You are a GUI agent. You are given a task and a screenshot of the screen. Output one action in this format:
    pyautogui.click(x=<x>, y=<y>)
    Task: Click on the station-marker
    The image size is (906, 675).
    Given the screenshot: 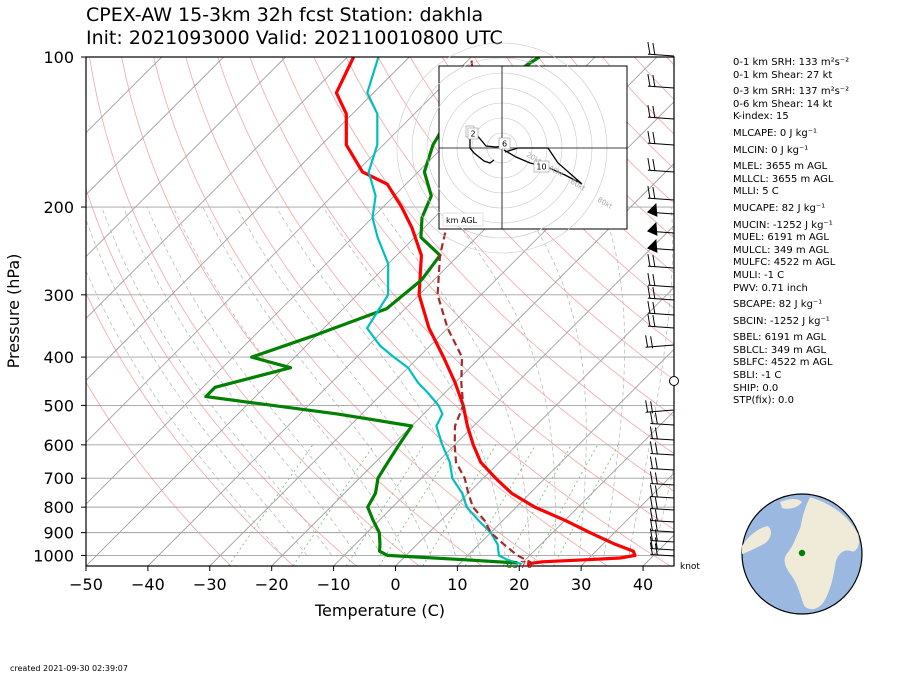 What is the action you would take?
    pyautogui.click(x=802, y=553)
    